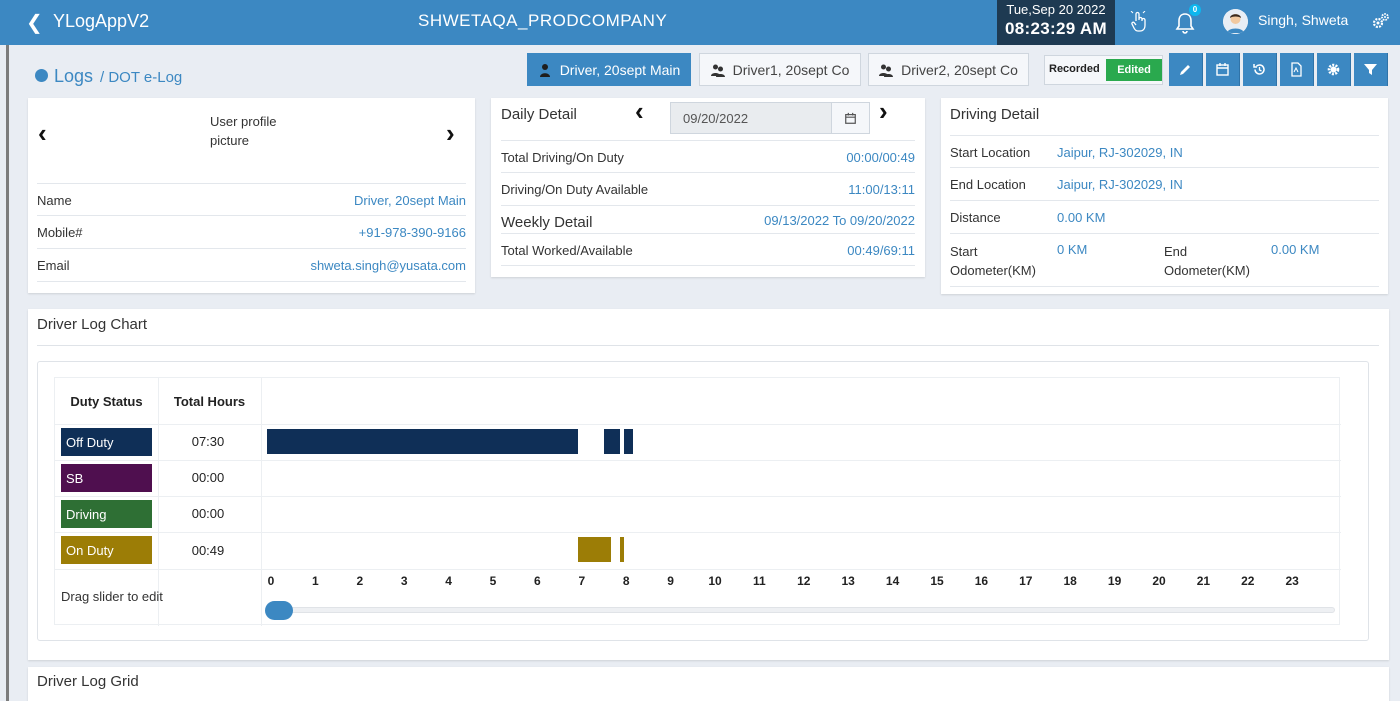 This screenshot has width=1400, height=701. I want to click on history-button, so click(1260, 69).